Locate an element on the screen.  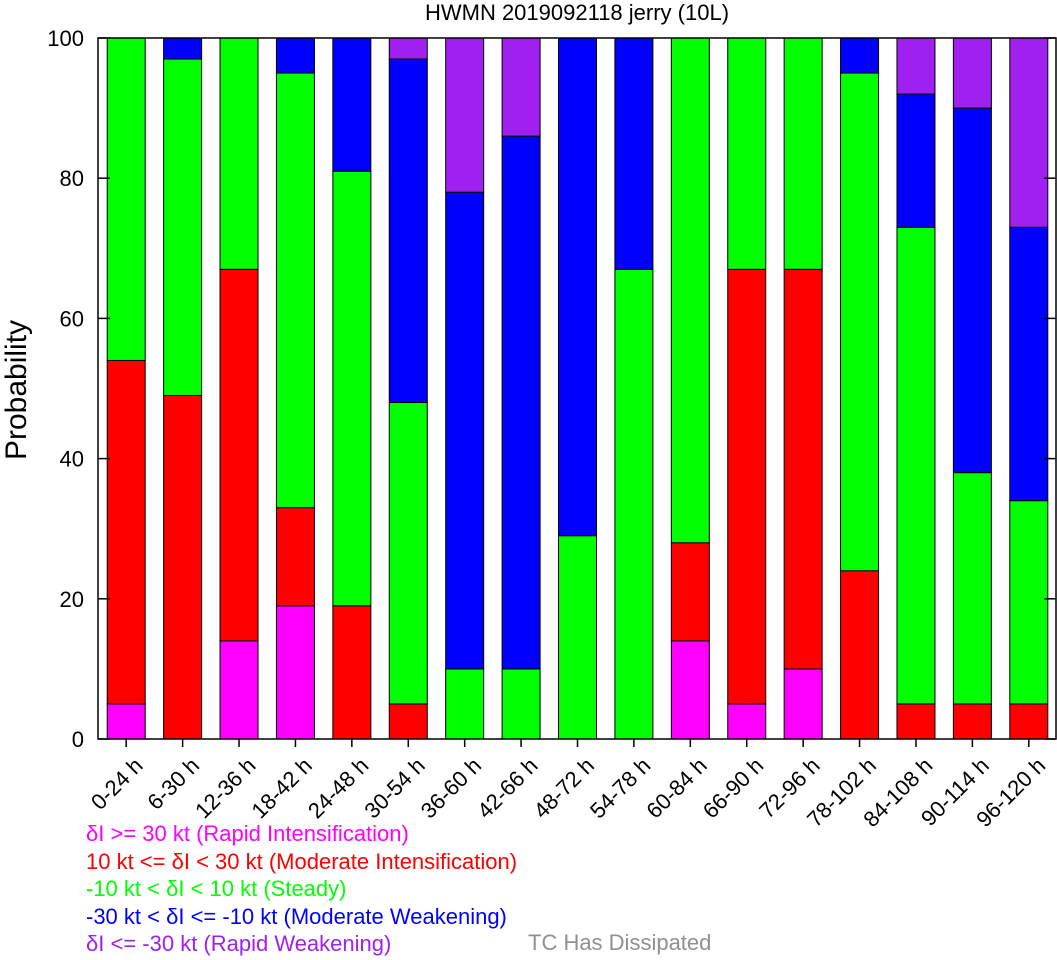
y-tick-label-5: 100 is located at coordinates (65, 38).